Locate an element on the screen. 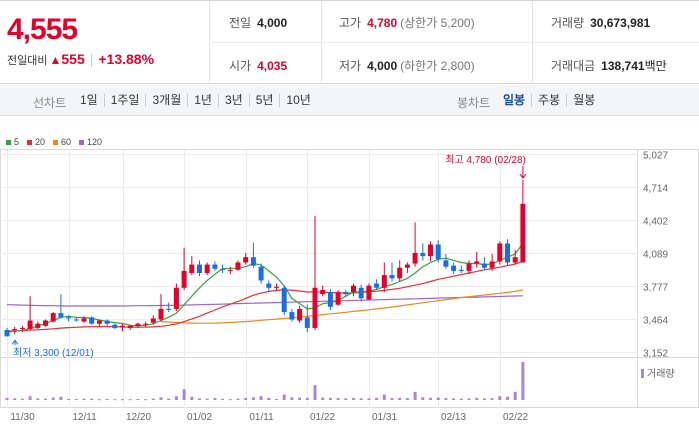 The width and height of the screenshot is (699, 442). y-tick-label: 3,464 is located at coordinates (655, 321).